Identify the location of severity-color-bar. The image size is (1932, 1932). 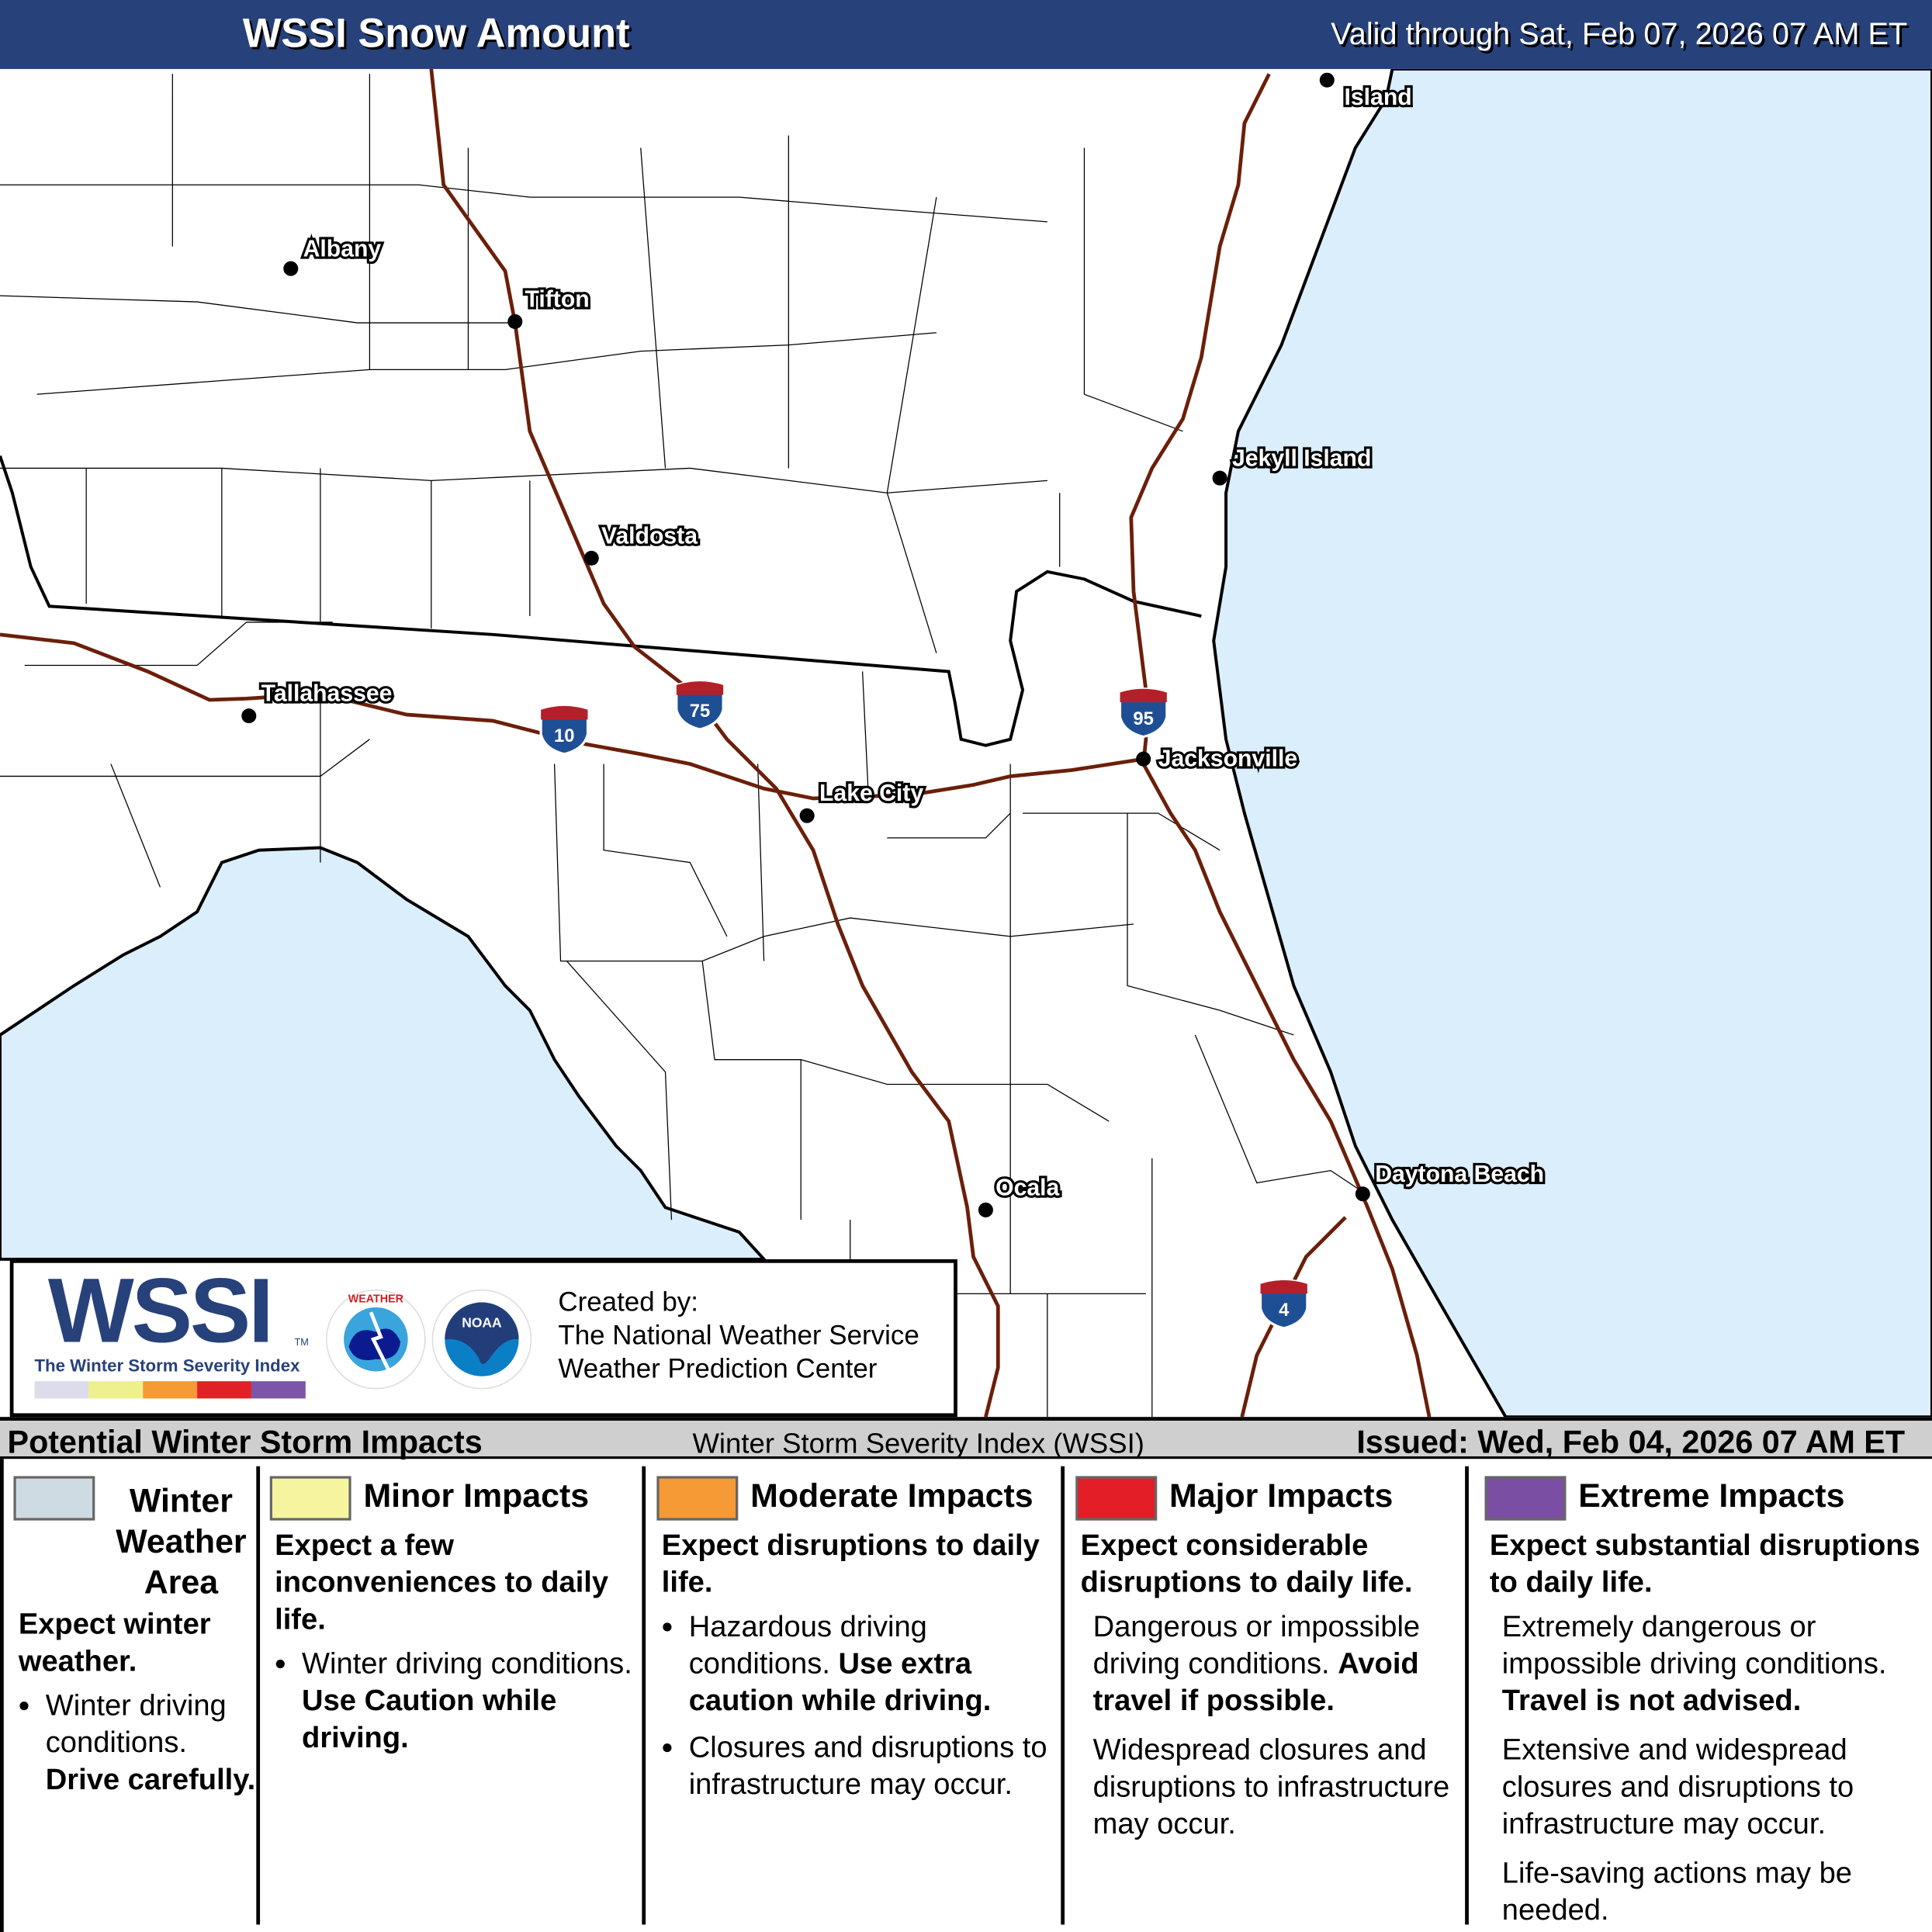
(170, 1390).